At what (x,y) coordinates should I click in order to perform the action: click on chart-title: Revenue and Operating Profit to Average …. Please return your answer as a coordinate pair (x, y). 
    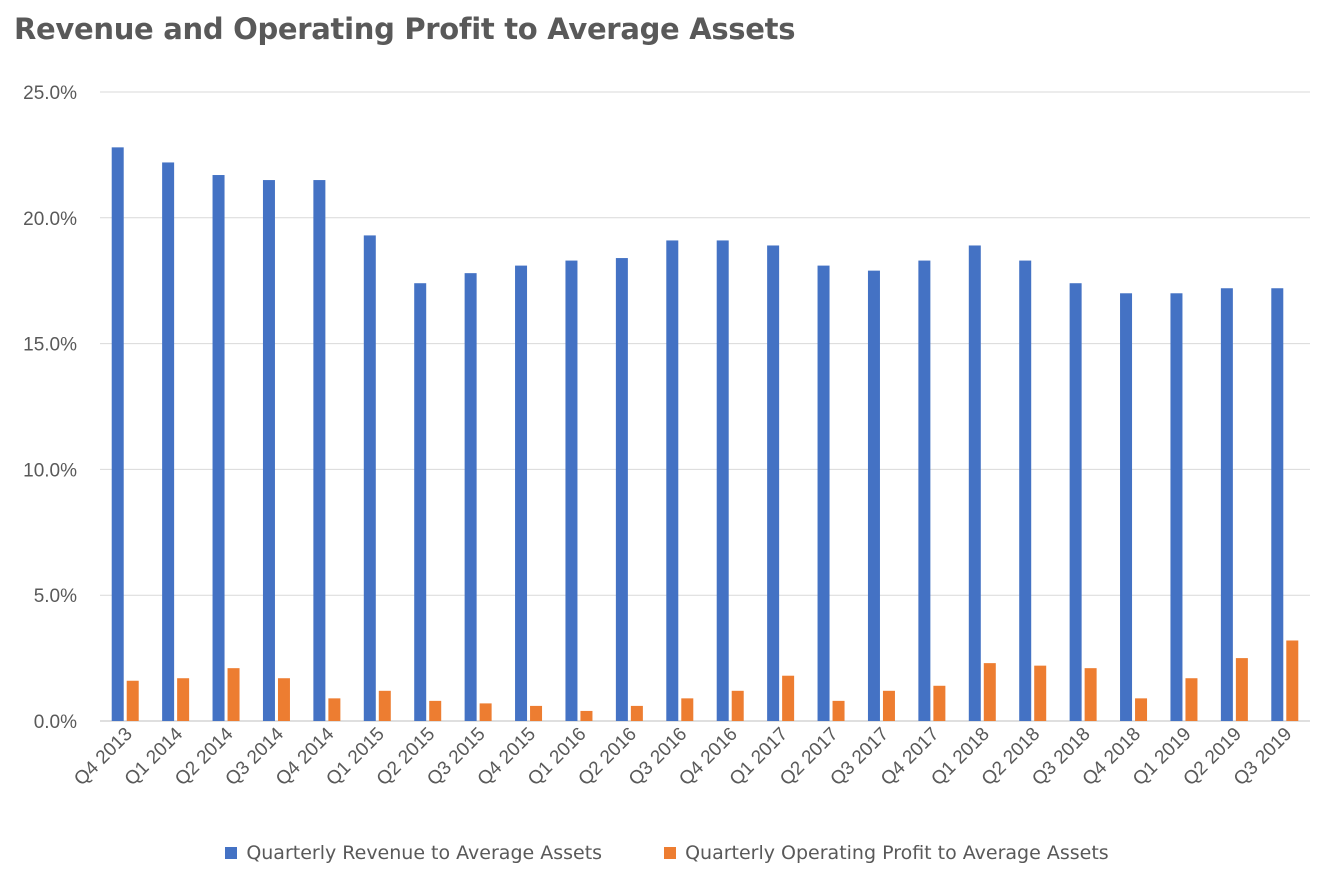
    Looking at the image, I should click on (405, 29).